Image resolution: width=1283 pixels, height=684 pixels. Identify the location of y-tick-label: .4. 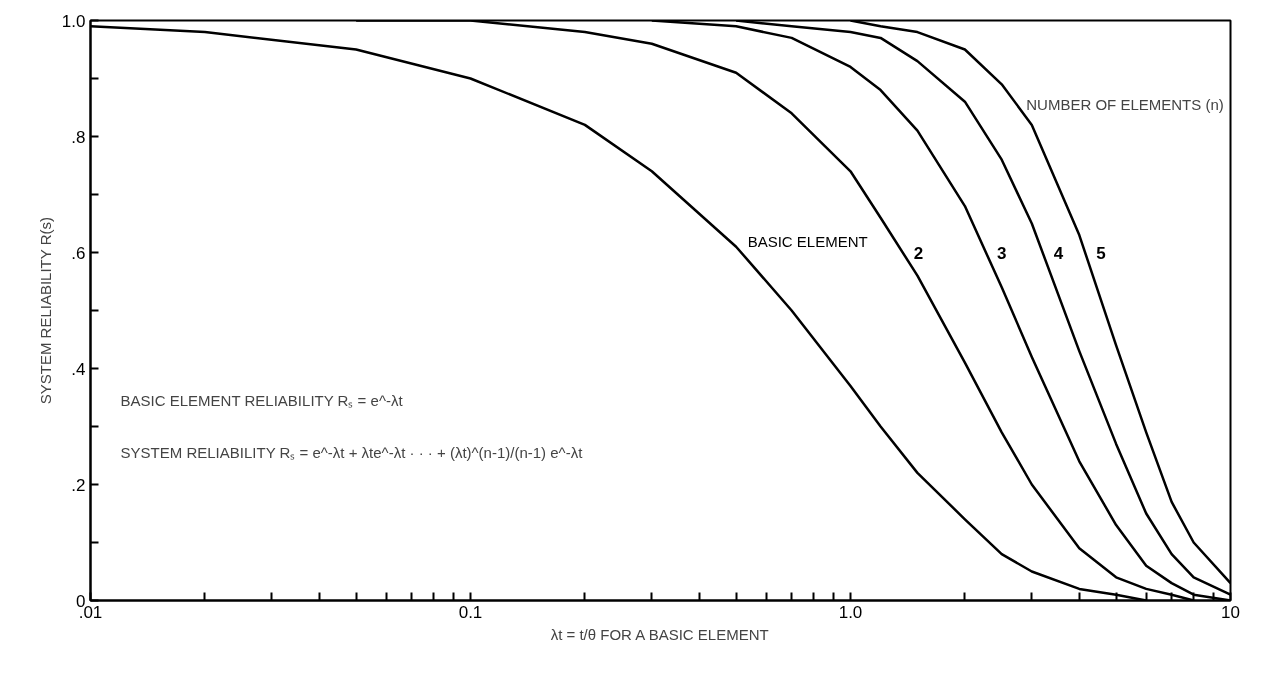
(78, 369).